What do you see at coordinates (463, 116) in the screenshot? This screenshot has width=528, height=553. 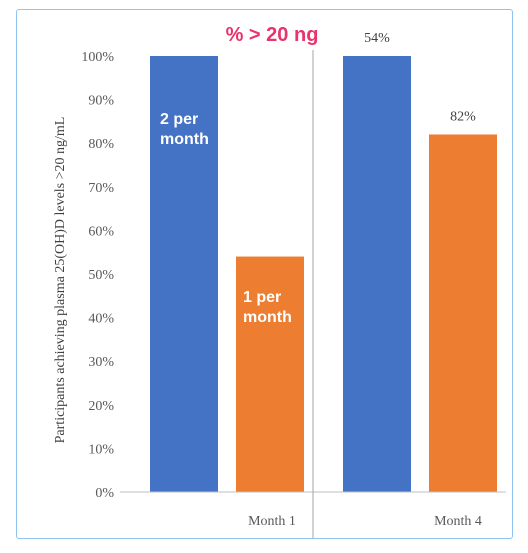 I see `data-label: 82%` at bounding box center [463, 116].